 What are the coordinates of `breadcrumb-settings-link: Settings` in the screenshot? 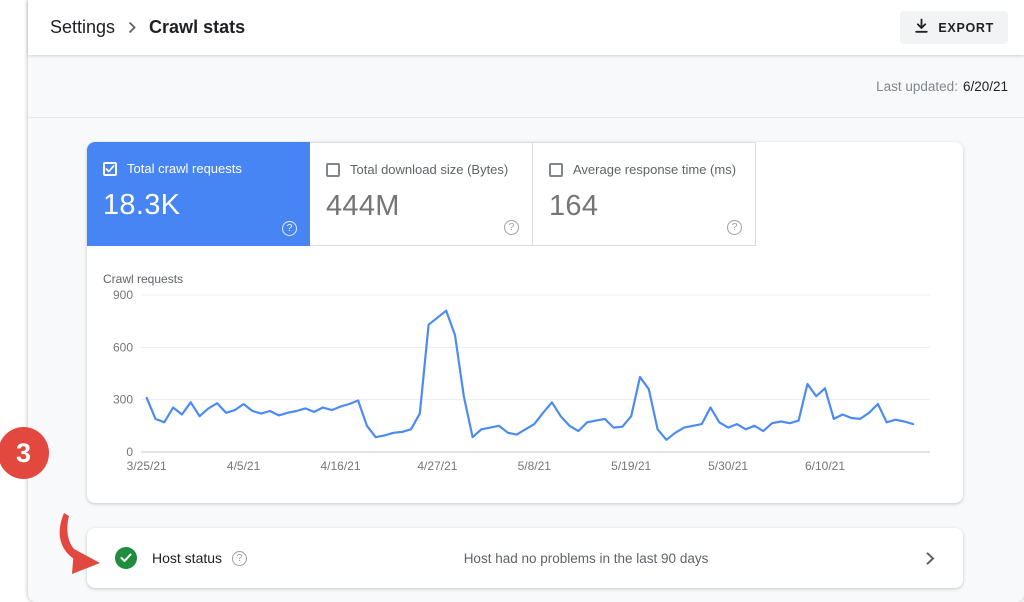 It's located at (83, 27).